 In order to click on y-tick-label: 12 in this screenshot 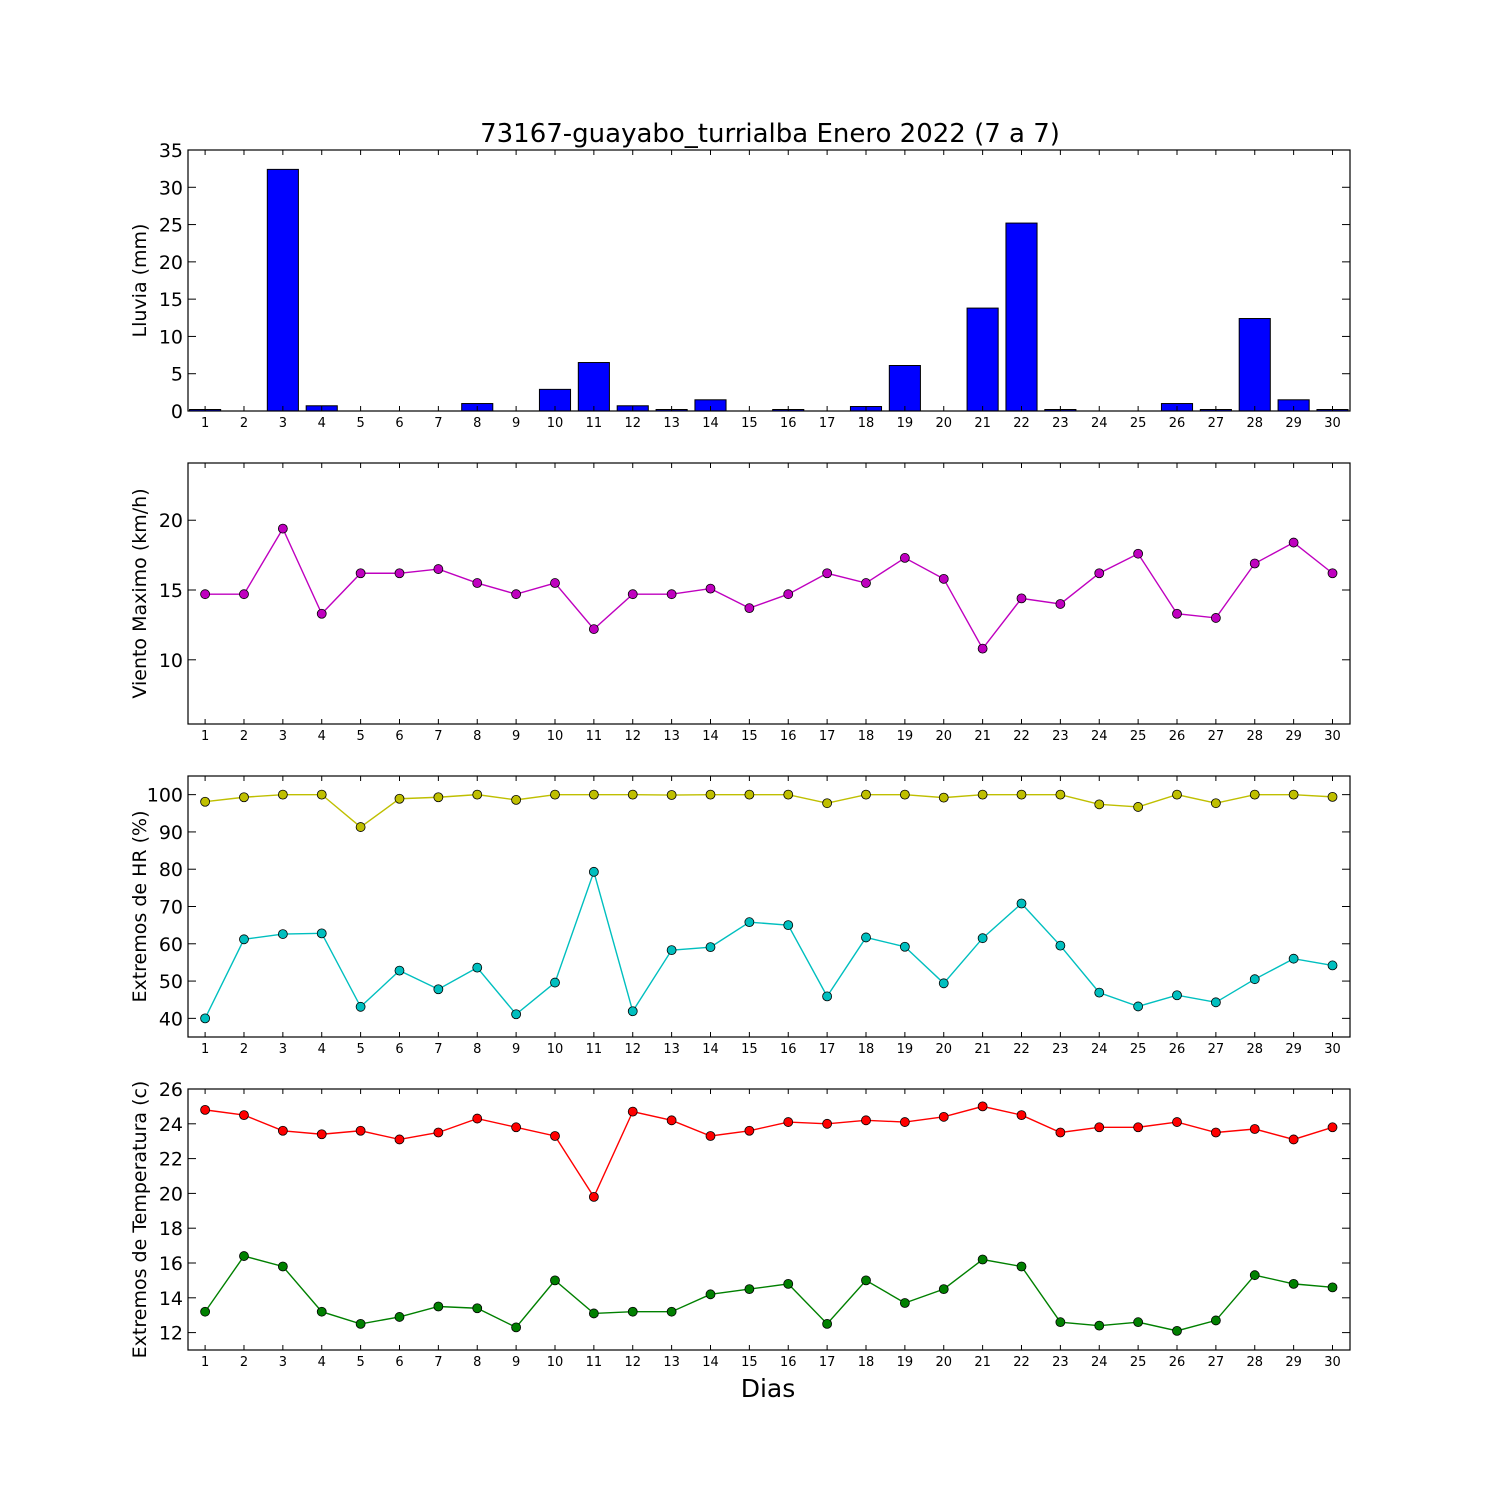, I will do `click(171, 1334)`.